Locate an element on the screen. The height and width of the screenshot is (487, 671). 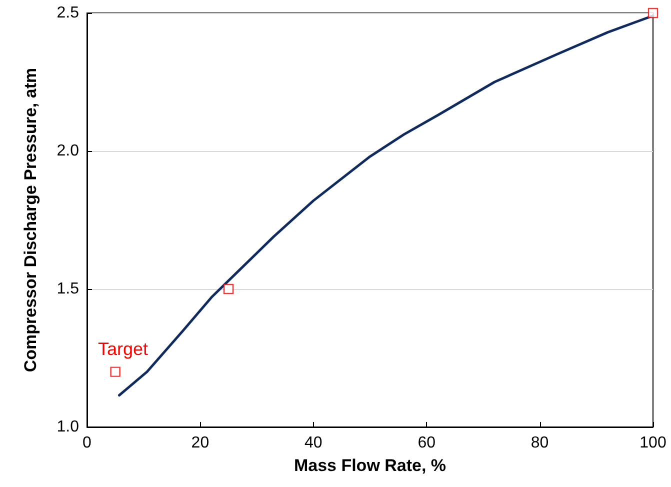
x-tick-label: 100 is located at coordinates (653, 443).